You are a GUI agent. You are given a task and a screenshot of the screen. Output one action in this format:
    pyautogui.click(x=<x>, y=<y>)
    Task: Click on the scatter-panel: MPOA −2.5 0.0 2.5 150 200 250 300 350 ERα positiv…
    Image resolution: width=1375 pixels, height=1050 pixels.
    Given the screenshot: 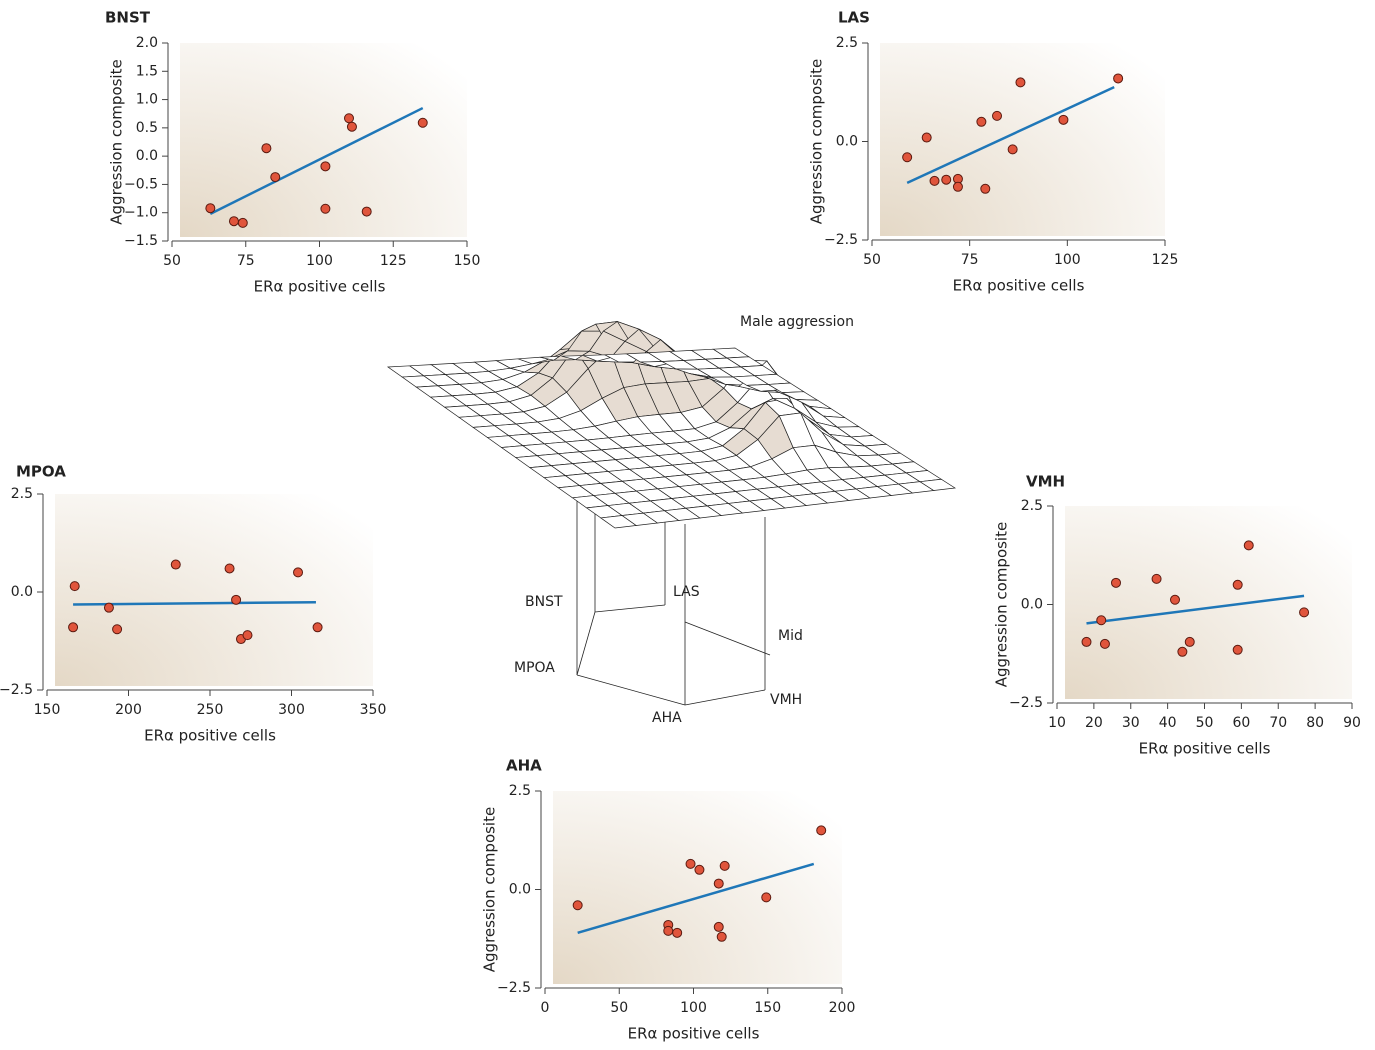 What is the action you would take?
    pyautogui.click(x=193, y=604)
    